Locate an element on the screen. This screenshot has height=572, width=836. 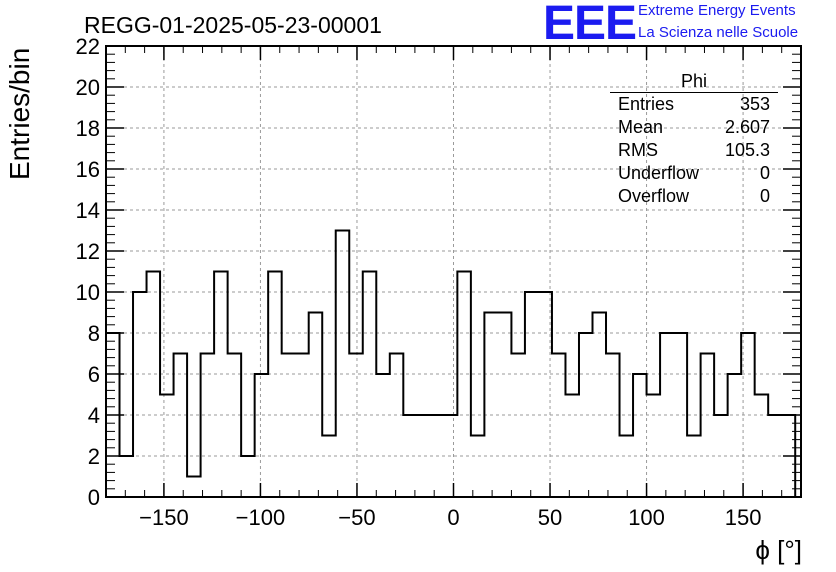
stats-value: 105.3 is located at coordinates (747, 150).